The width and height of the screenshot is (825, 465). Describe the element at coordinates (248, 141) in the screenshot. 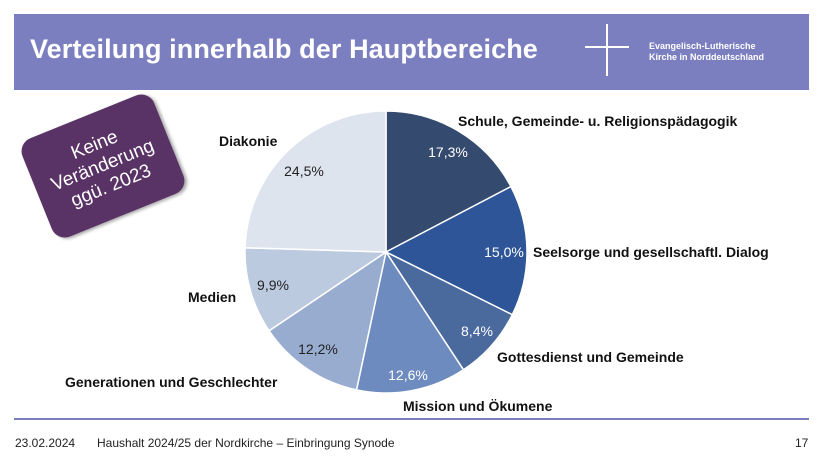

I see `slice-category-label: Diakonie` at that location.